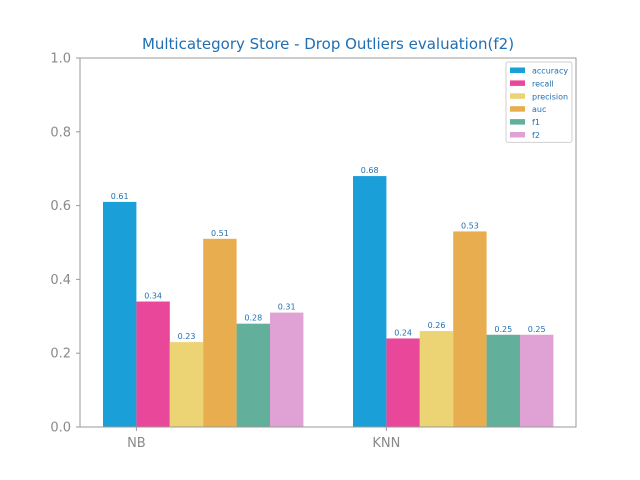 Image resolution: width=640 pixels, height=480 pixels. What do you see at coordinates (153, 296) in the screenshot?
I see `data-label-recall-nb: 0.34` at bounding box center [153, 296].